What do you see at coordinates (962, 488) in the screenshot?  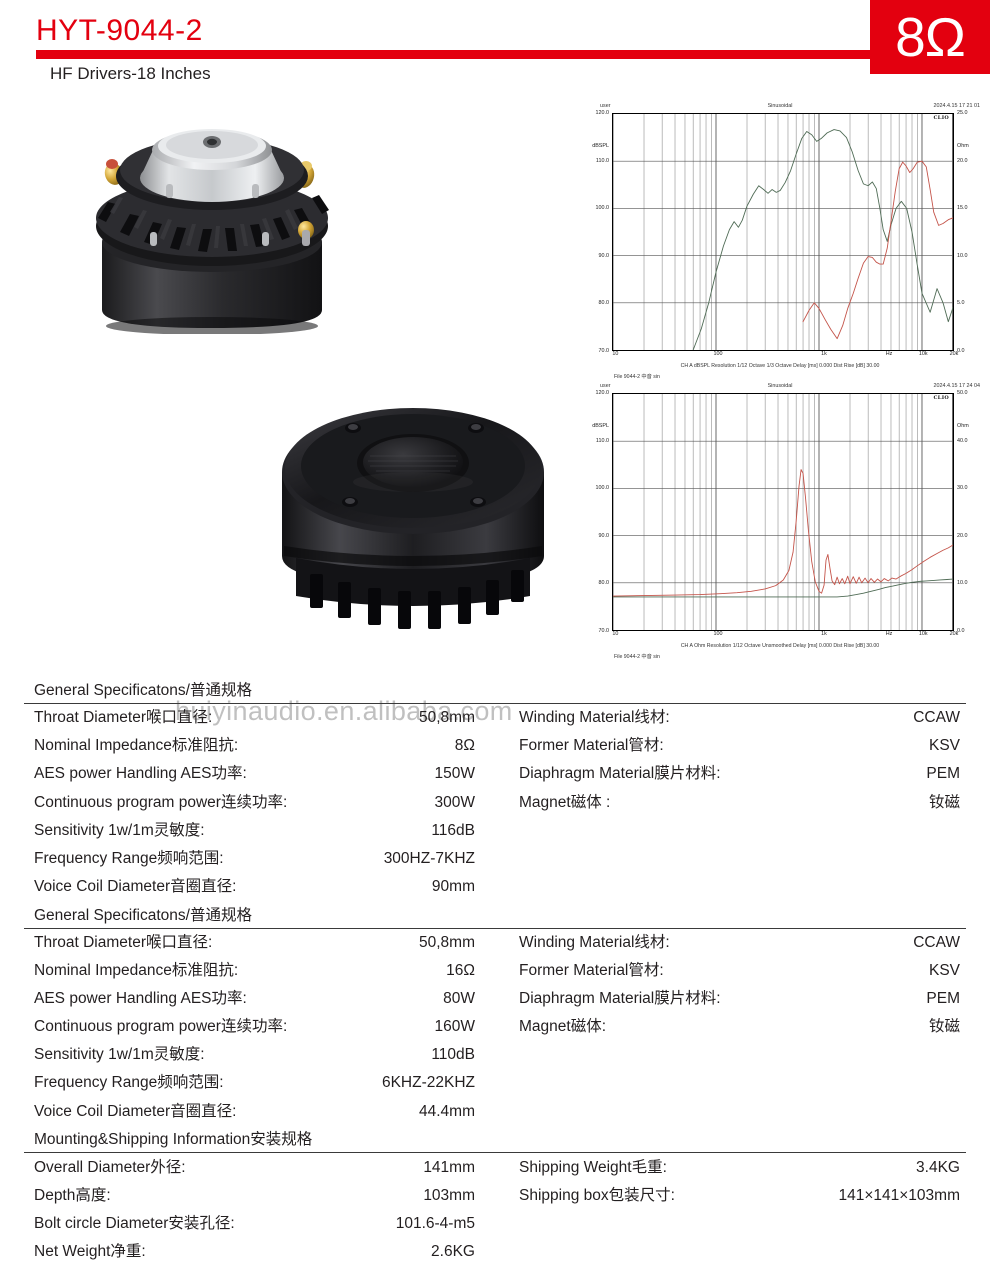 I see `chart2-y2tick-2: 30.0` at bounding box center [962, 488].